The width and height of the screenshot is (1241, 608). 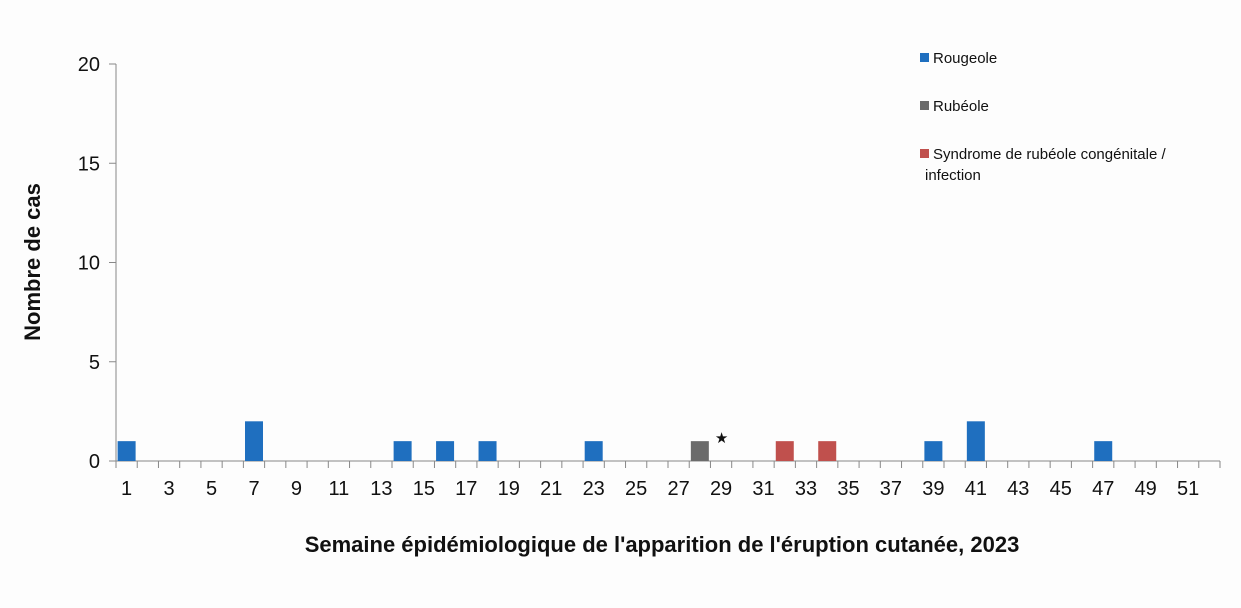 What do you see at coordinates (89, 65) in the screenshot?
I see `y-tick-label: 20` at bounding box center [89, 65].